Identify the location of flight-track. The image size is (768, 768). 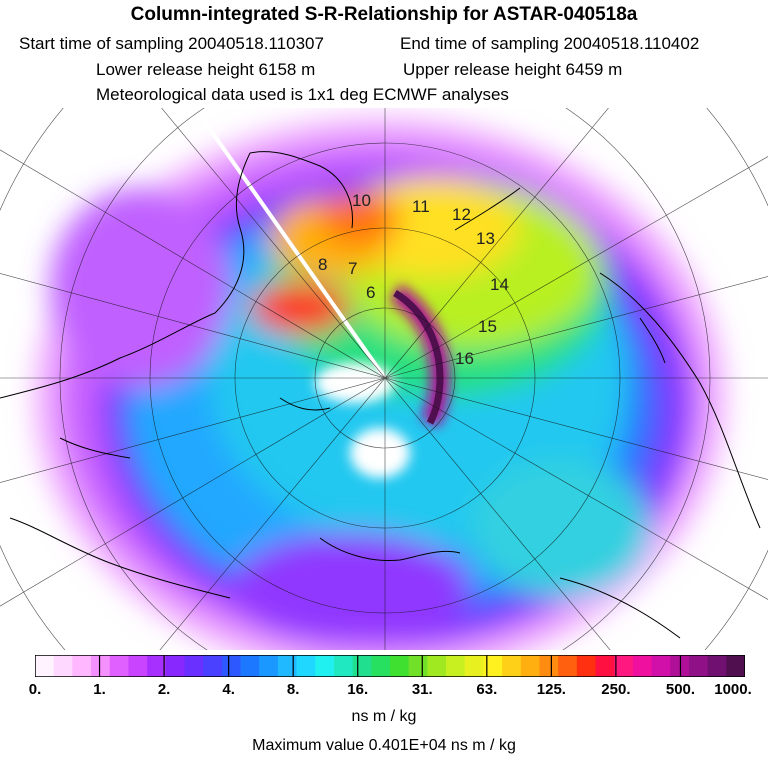
(418, 357).